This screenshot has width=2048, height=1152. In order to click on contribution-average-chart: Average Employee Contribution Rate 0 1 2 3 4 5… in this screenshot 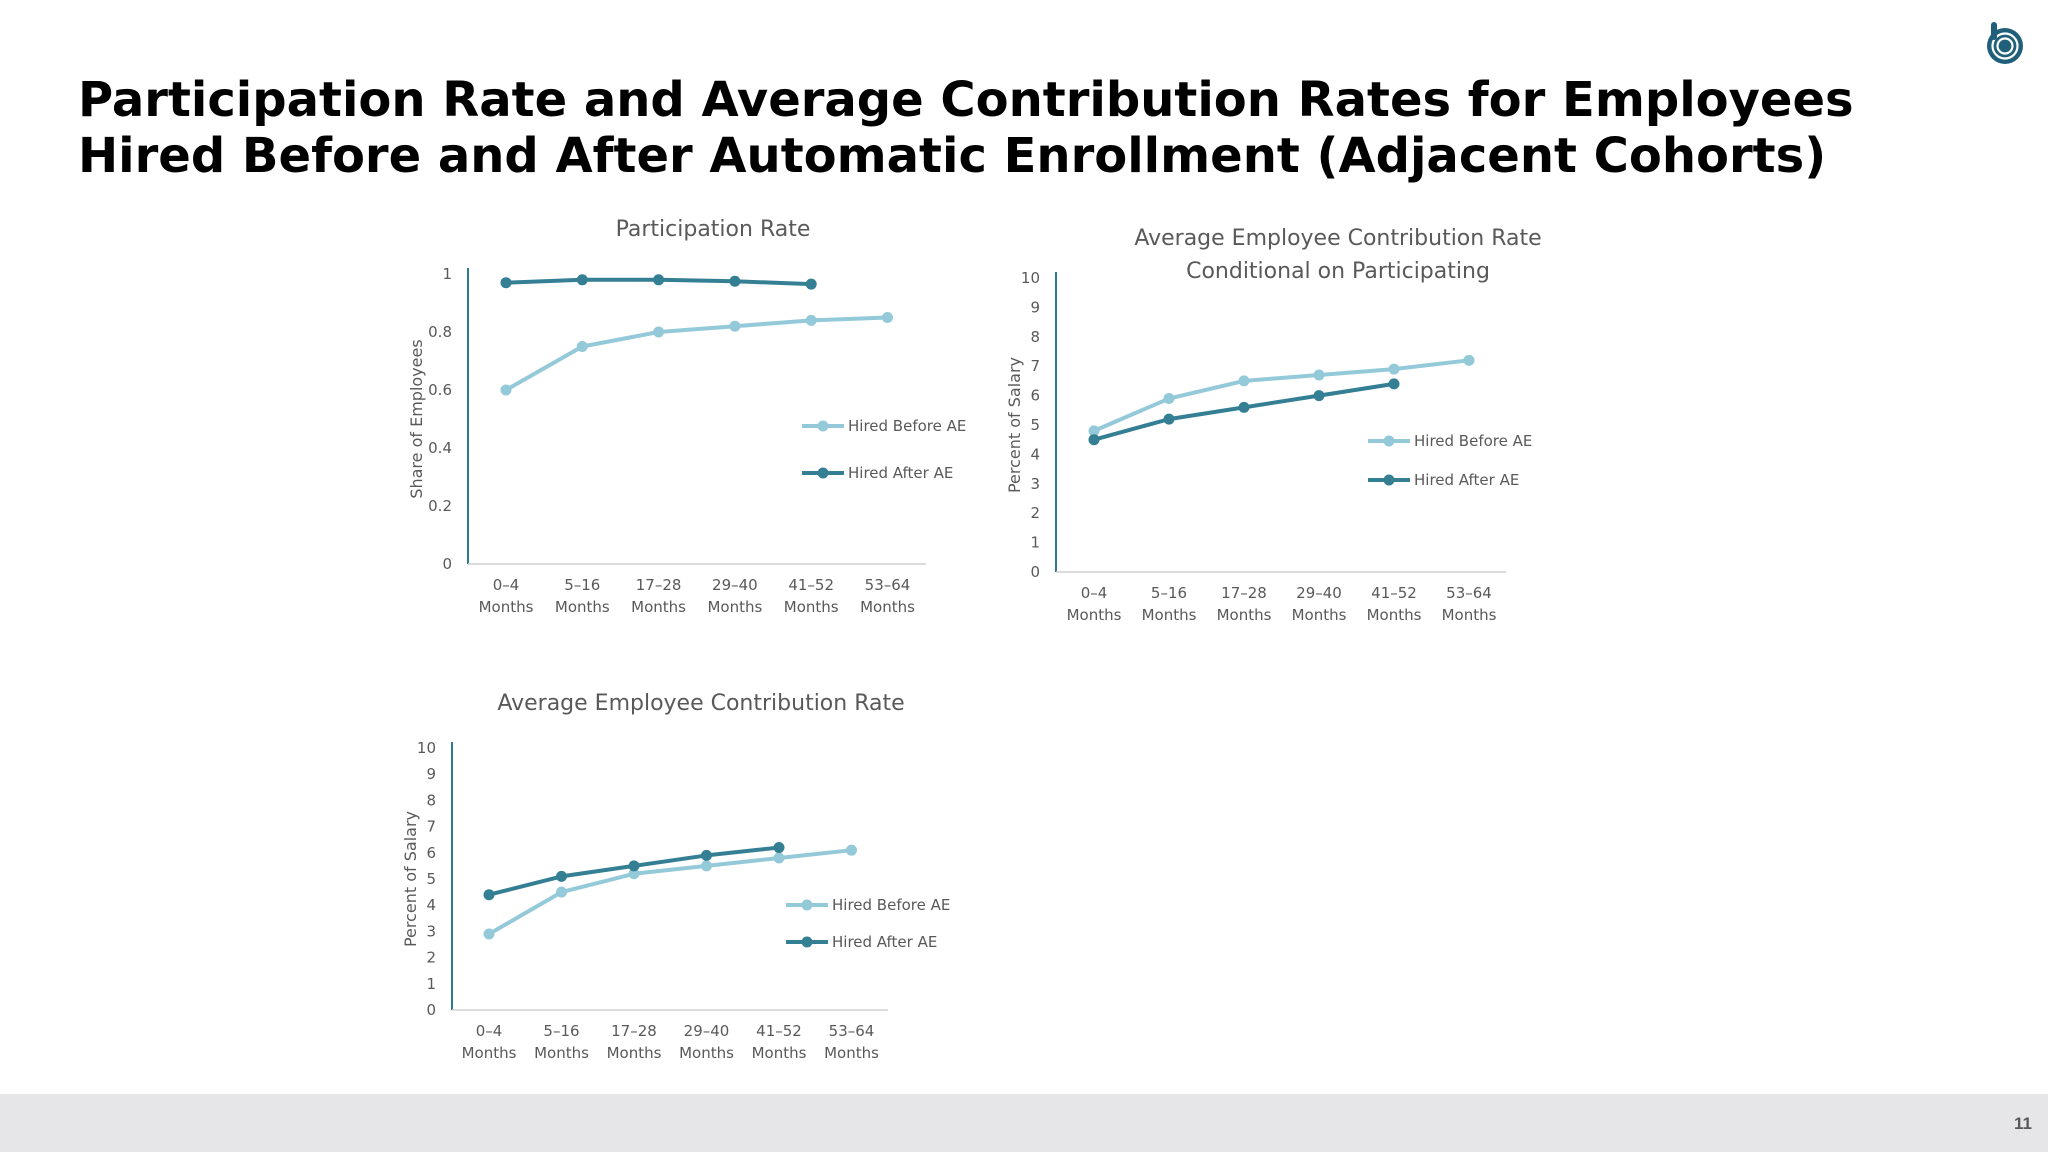, I will do `click(675, 876)`.